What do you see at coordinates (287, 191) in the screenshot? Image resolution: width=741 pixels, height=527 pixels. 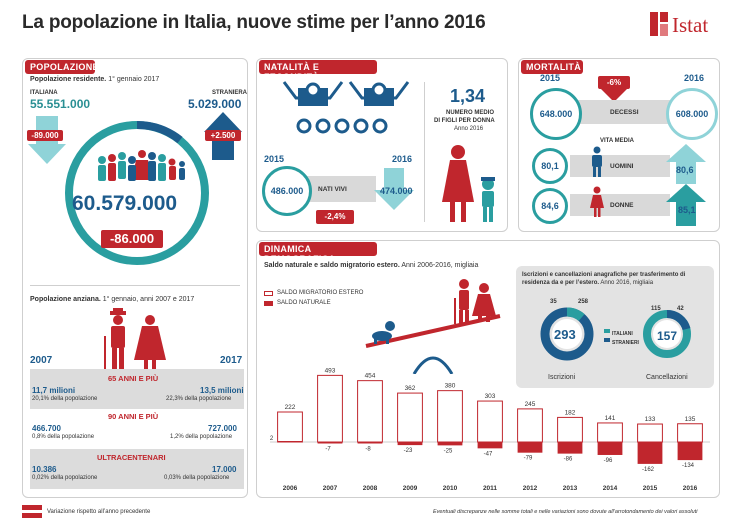 I see `nati-2015-badge: 486.000` at bounding box center [287, 191].